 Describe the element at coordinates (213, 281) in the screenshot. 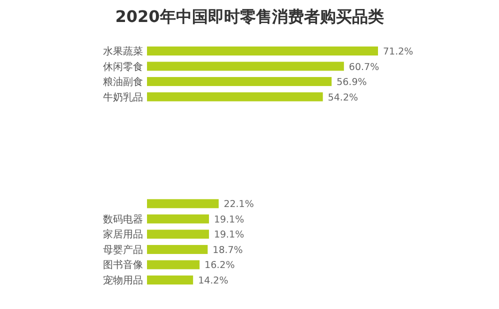

I see `data-label: 14.2%` at that location.